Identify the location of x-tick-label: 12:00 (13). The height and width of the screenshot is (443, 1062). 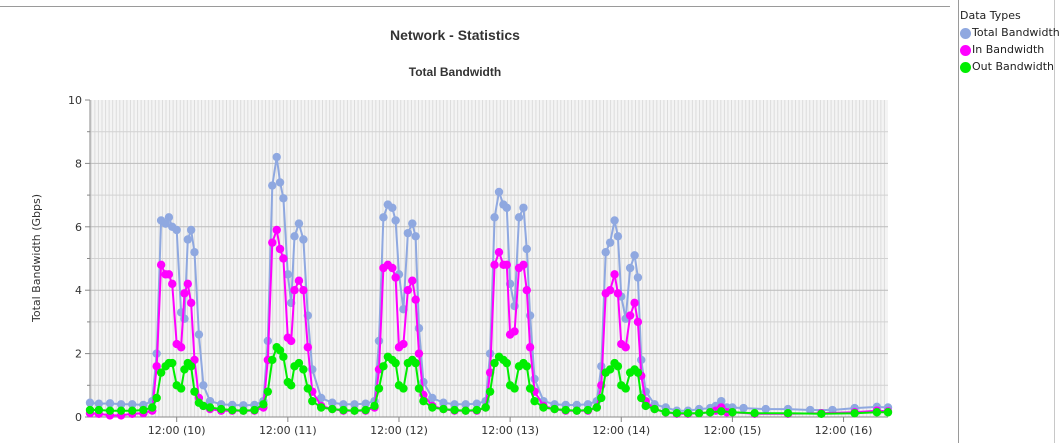
(510, 430).